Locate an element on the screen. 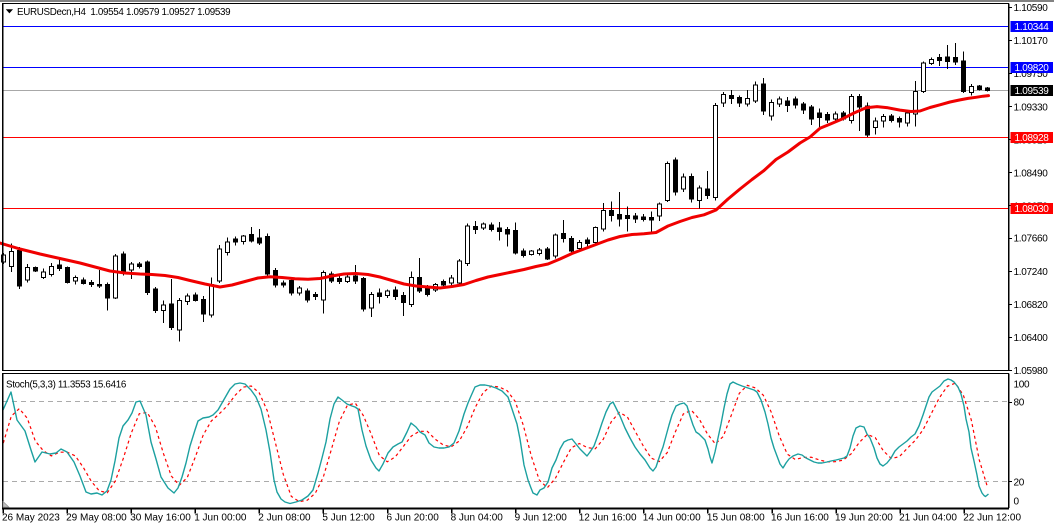  svg-text: 1.09539 is located at coordinates (1032, 91).